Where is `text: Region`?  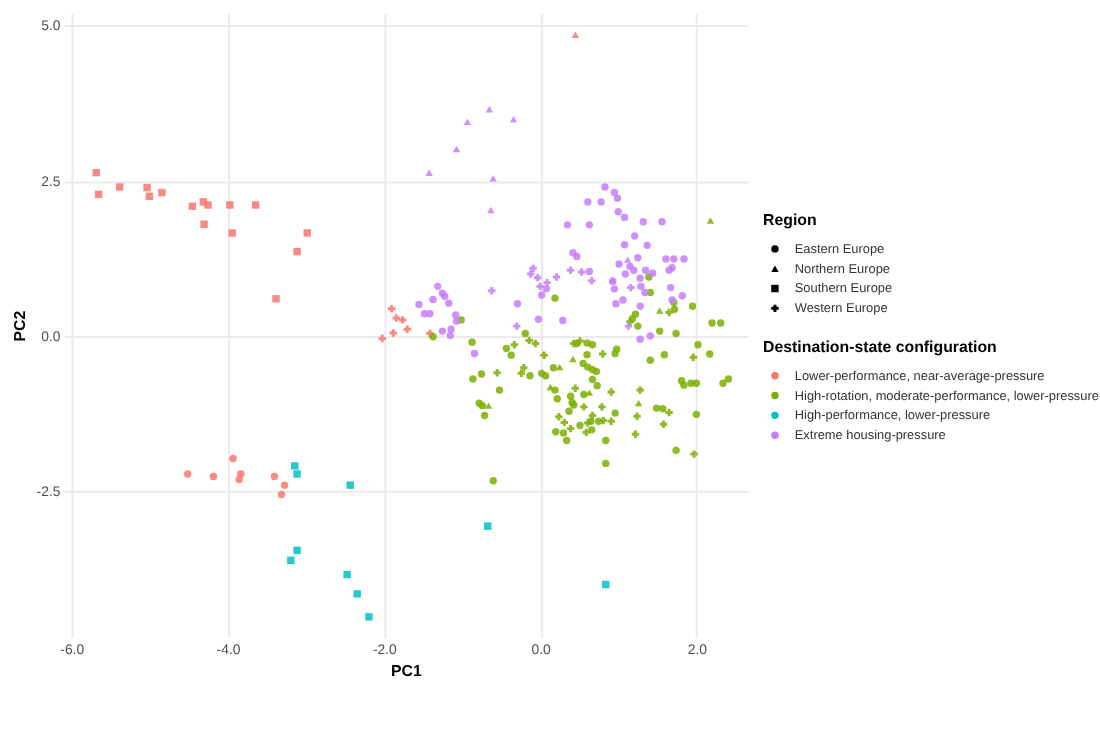
text: Region is located at coordinates (790, 220).